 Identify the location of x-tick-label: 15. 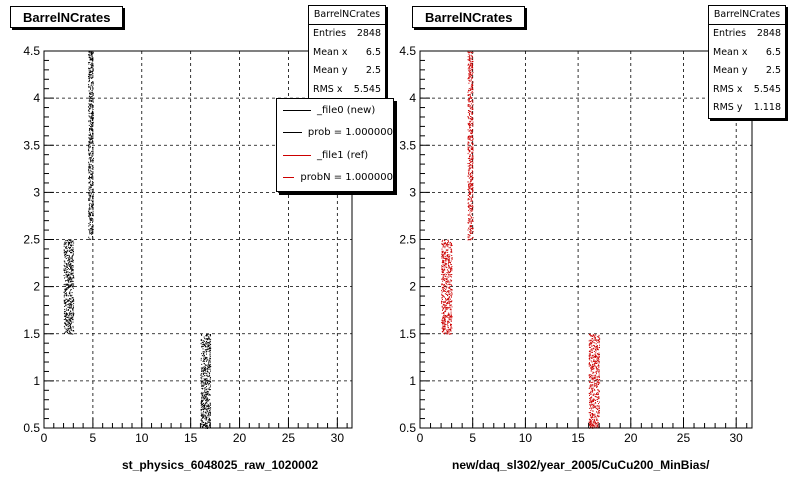
(191, 438).